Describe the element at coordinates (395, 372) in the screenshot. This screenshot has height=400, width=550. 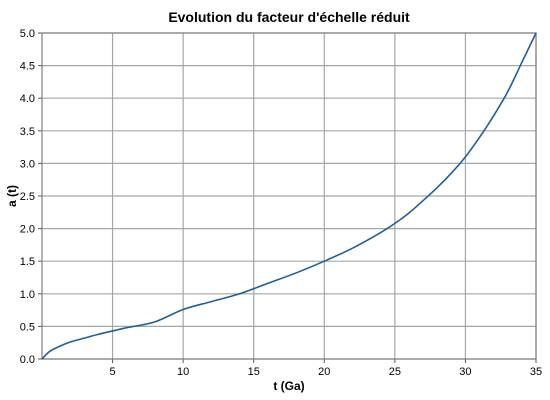
I see `x-tick-label: 25` at that location.